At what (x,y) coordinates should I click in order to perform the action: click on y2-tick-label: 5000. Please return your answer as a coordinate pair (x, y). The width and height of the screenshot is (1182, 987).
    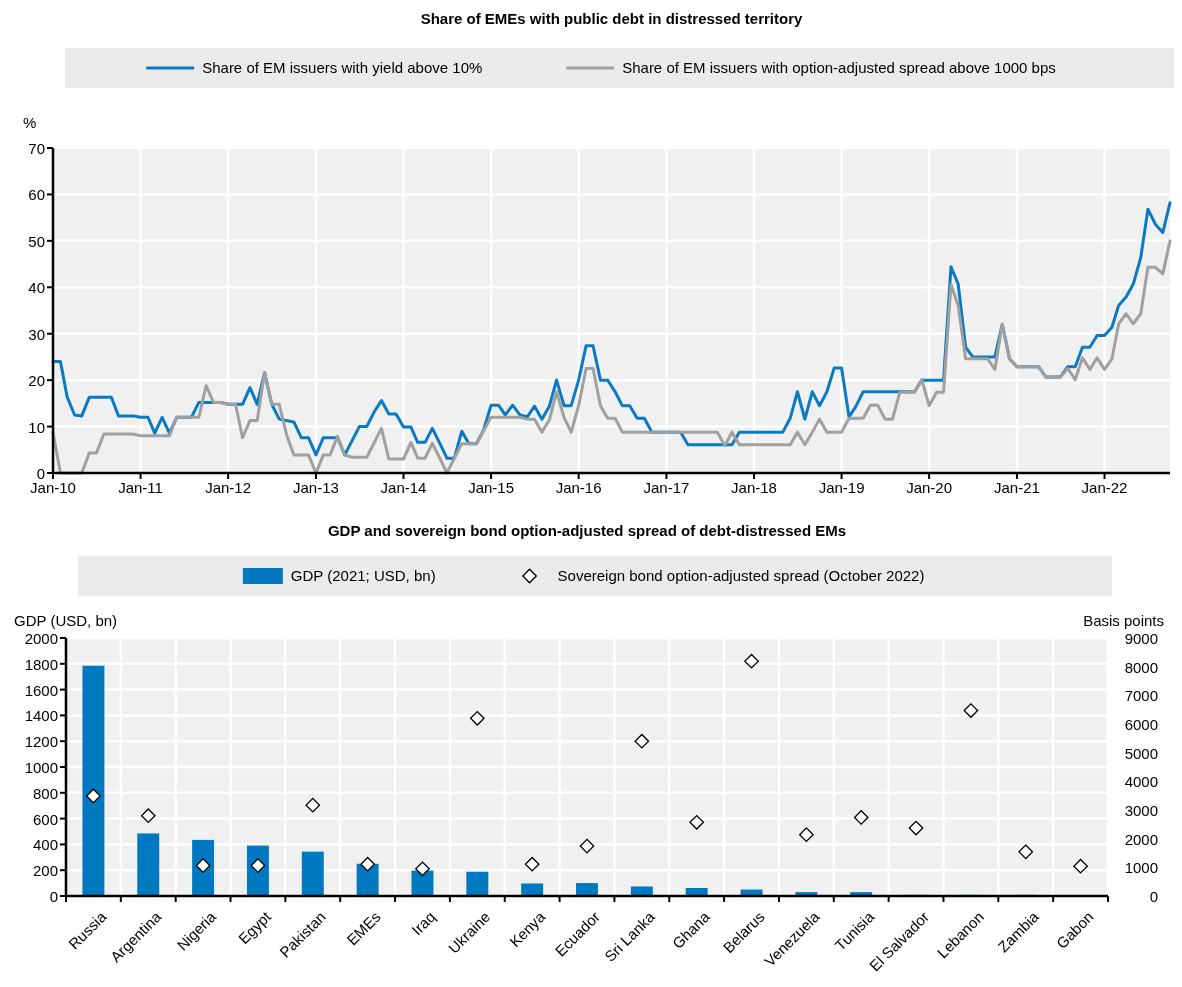
    Looking at the image, I should click on (1141, 753).